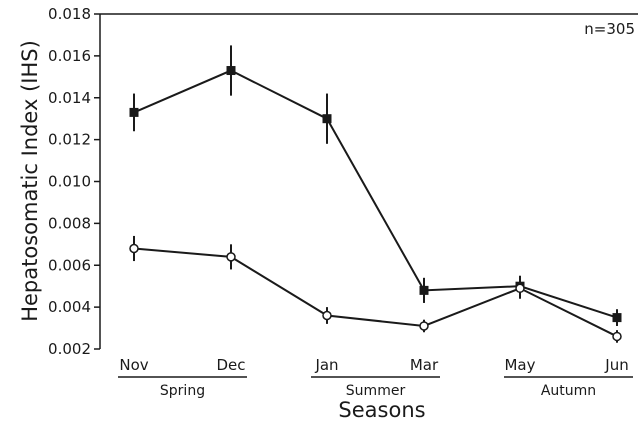 This screenshot has height=427, width=638. I want to click on y-axis-title: Hepatosomatic Index (IHS), so click(30, 181).